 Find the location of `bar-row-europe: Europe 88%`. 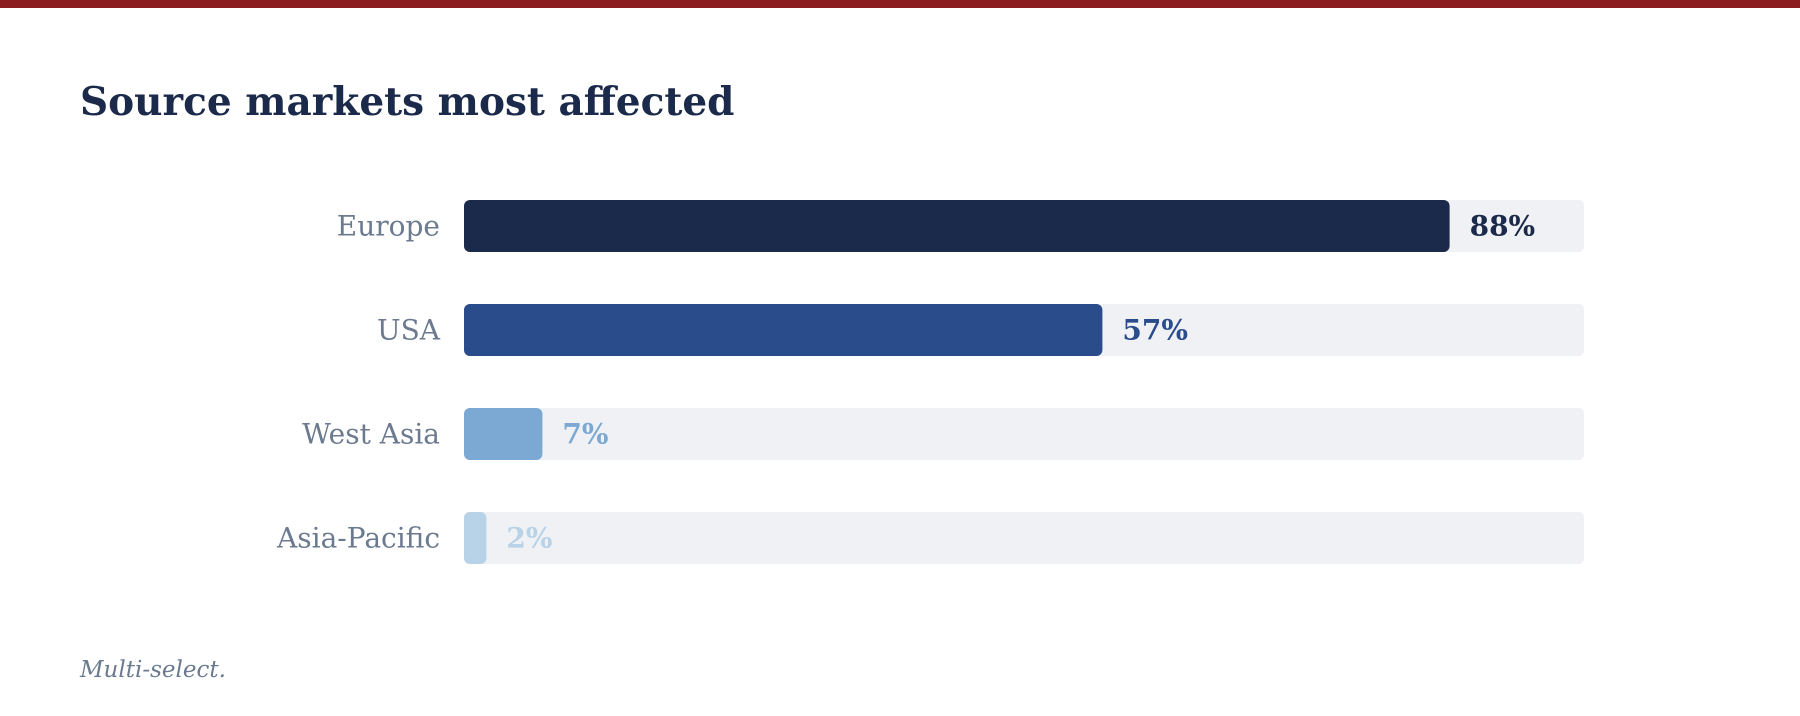

bar-row-europe: Europe 88% is located at coordinates (960, 226).